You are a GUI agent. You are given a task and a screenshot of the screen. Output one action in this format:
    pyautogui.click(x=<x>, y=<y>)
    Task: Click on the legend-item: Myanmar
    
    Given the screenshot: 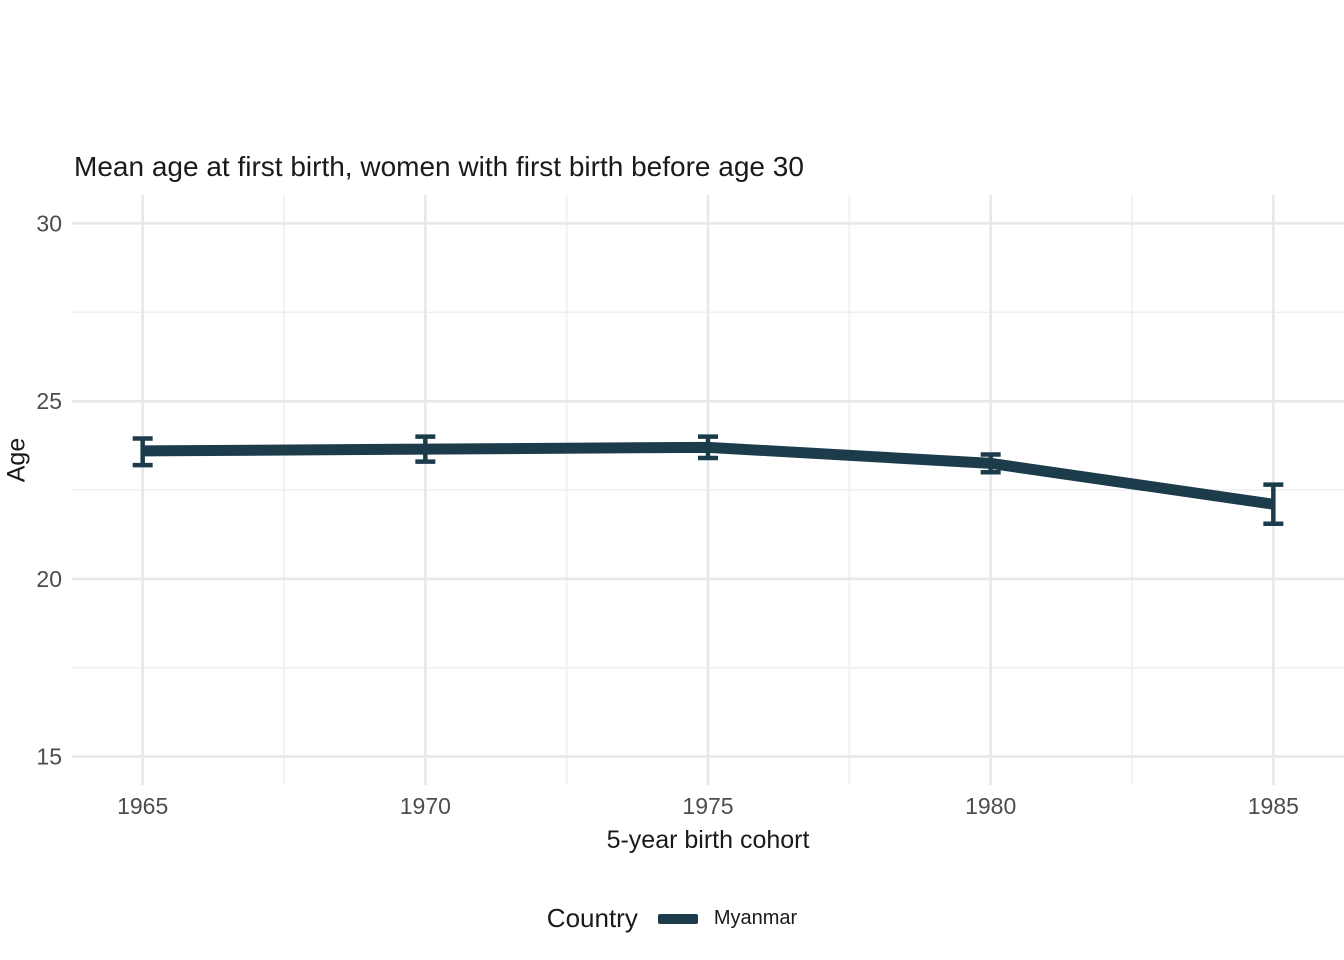 What is the action you would take?
    pyautogui.click(x=727, y=918)
    